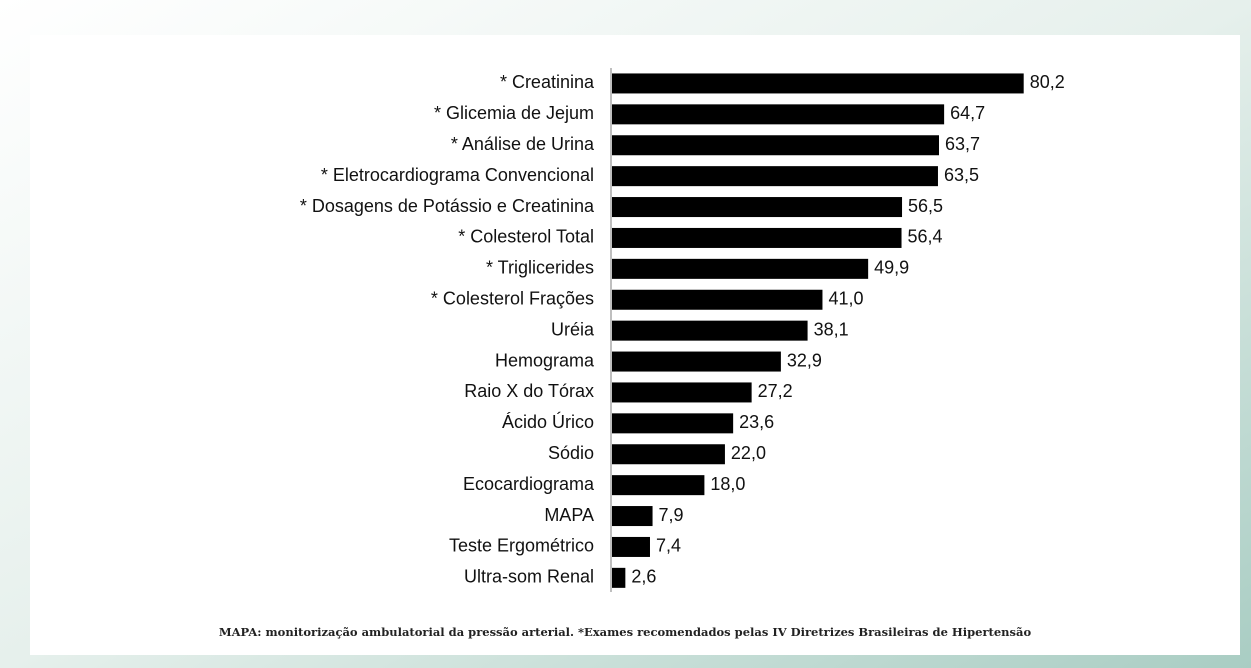 This screenshot has height=668, width=1251. What do you see at coordinates (447, 206) in the screenshot?
I see `category-label: * Dosagens de Potássio e Creatinina` at bounding box center [447, 206].